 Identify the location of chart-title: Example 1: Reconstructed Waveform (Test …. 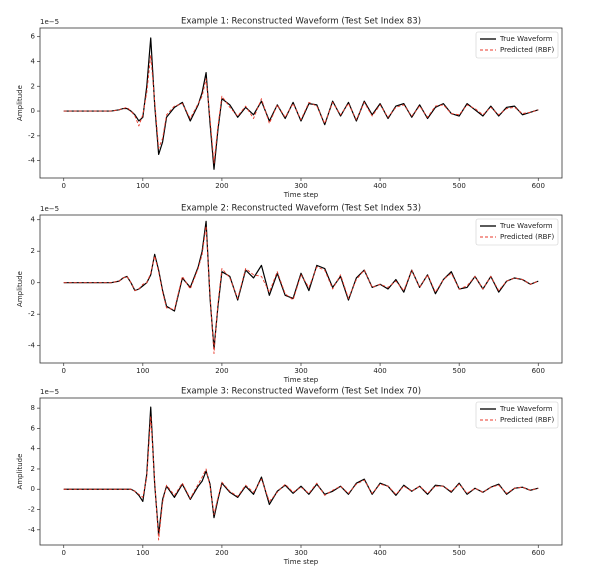
(301, 22).